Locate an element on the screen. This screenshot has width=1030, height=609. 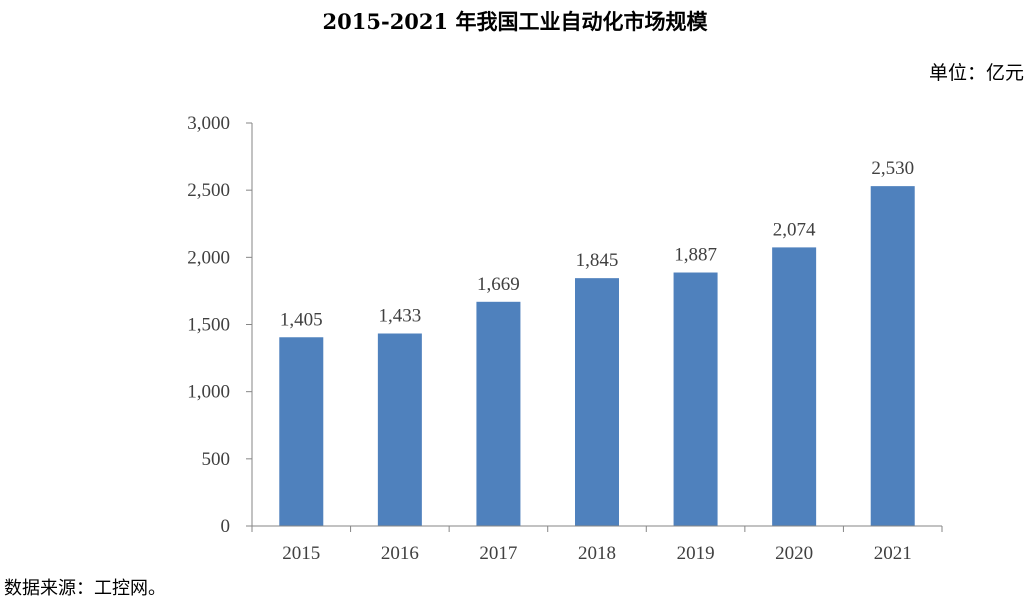
y-tick-label: 500 is located at coordinates (216, 459).